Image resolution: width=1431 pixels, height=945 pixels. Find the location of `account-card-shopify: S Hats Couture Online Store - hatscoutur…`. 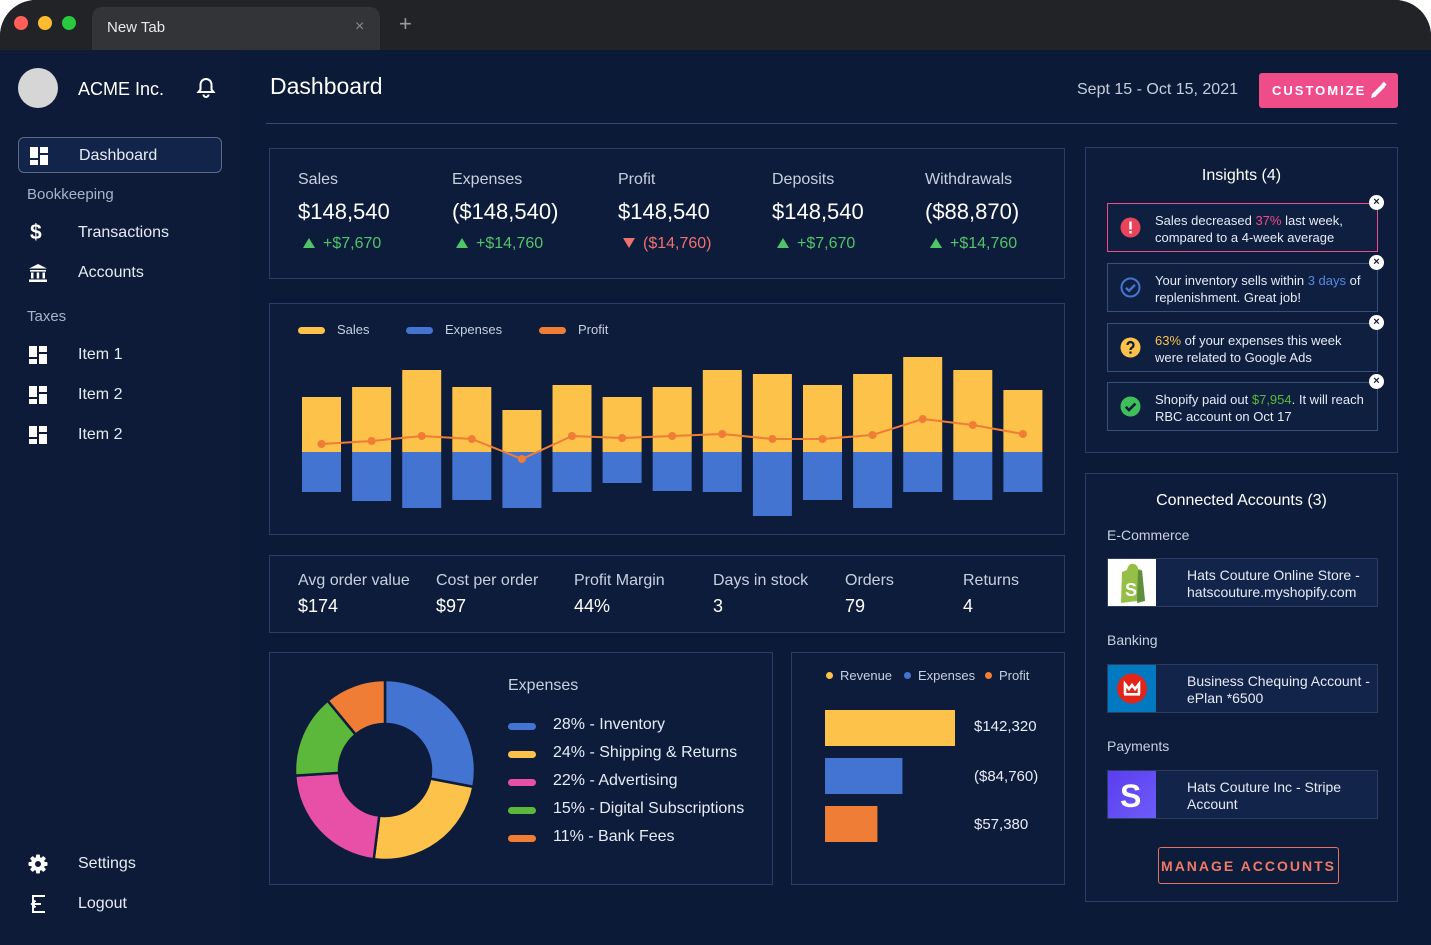

account-card-shopify: S Hats Couture Online Store - hatscoutur… is located at coordinates (1242, 582).